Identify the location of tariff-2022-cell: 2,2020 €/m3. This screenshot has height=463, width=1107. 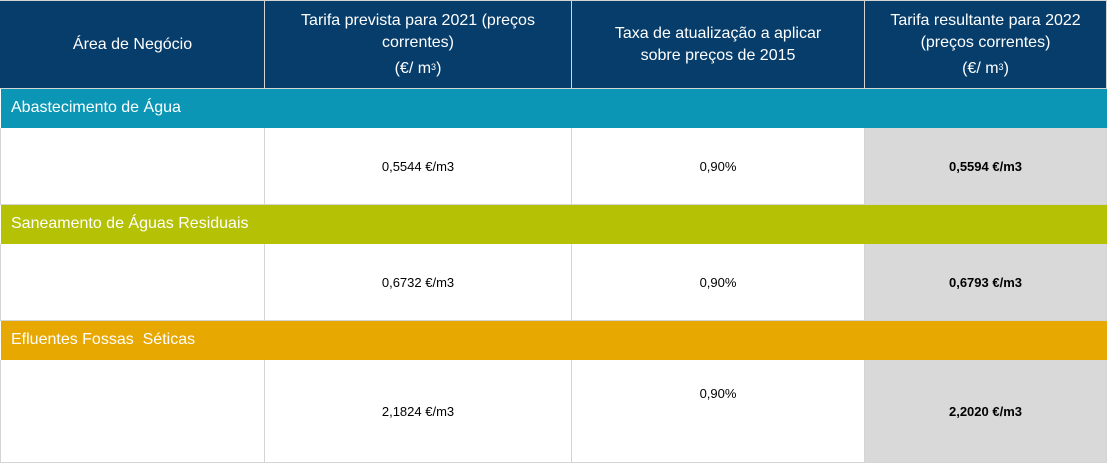
(985, 411).